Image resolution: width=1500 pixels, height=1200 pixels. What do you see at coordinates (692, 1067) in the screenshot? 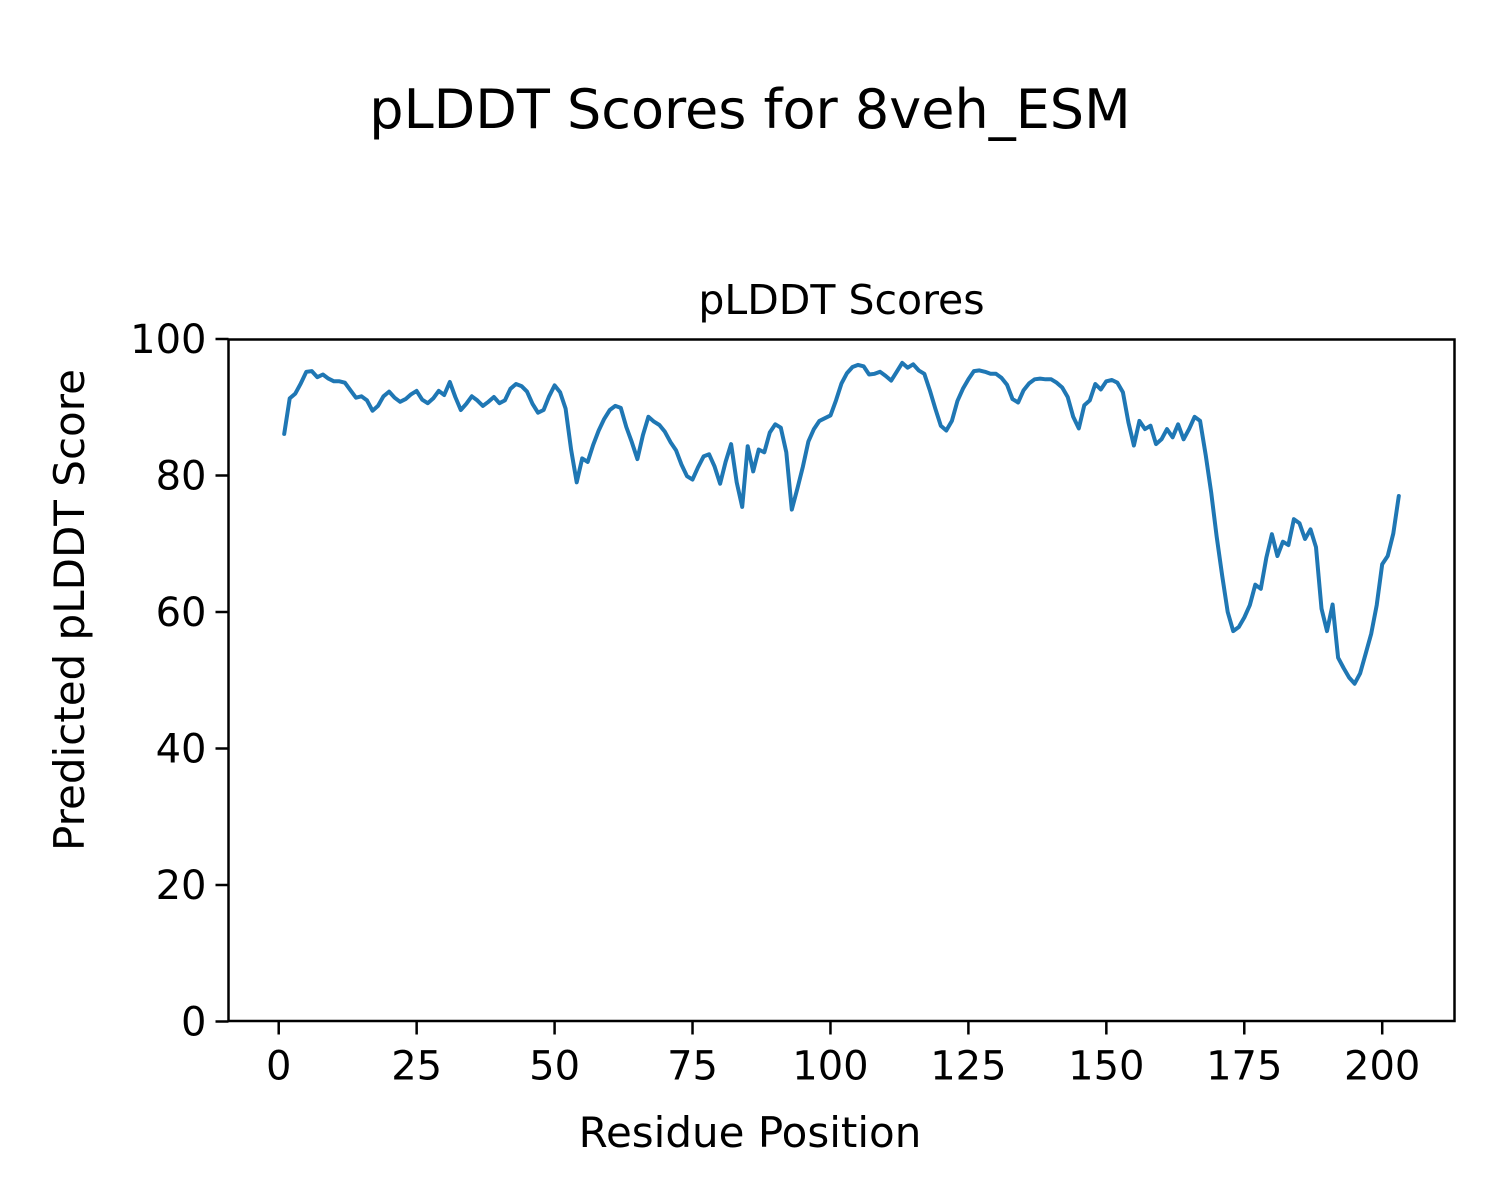
I see `x-tick-label: 75` at bounding box center [692, 1067].